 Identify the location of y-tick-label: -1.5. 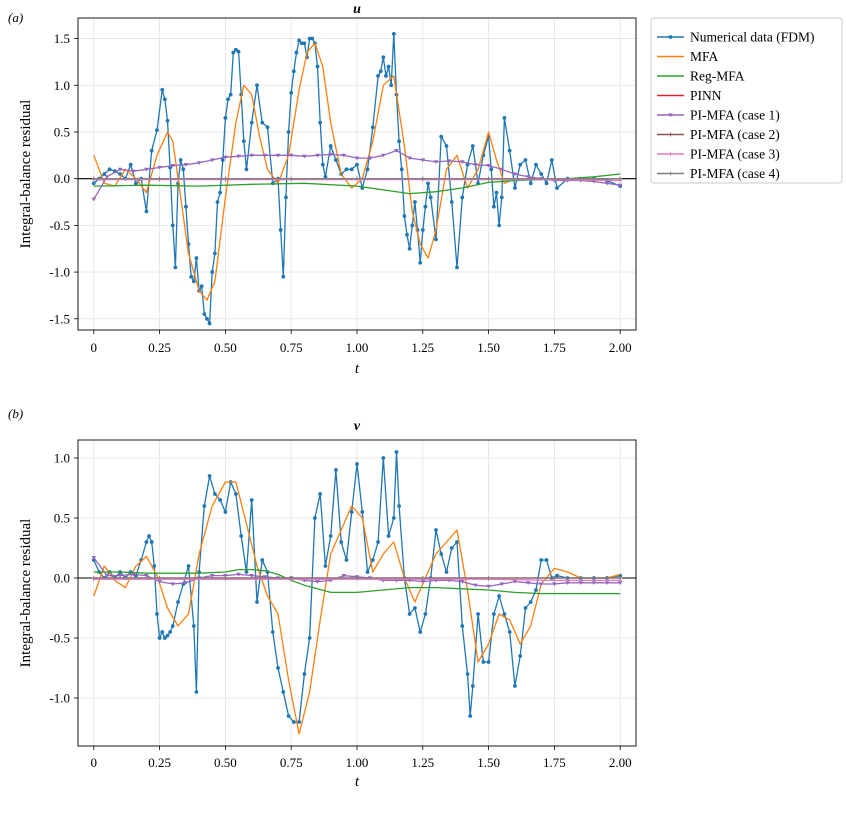
(59, 318).